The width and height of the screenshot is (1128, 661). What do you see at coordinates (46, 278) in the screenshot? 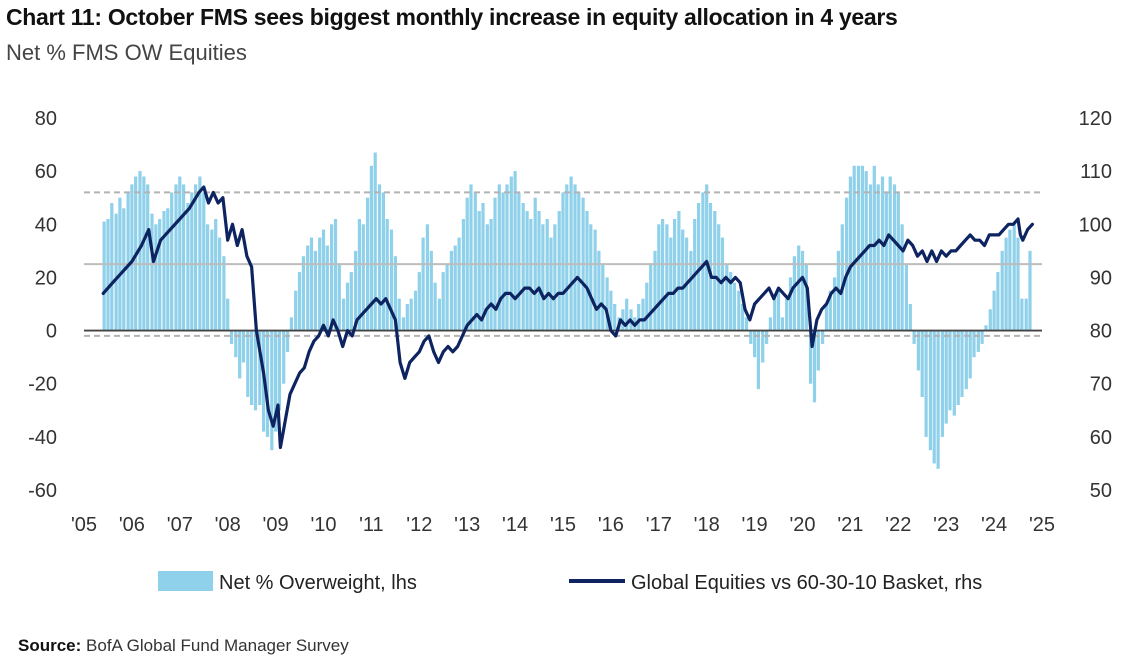
I see `y-left-tick-label: 20` at bounding box center [46, 278].